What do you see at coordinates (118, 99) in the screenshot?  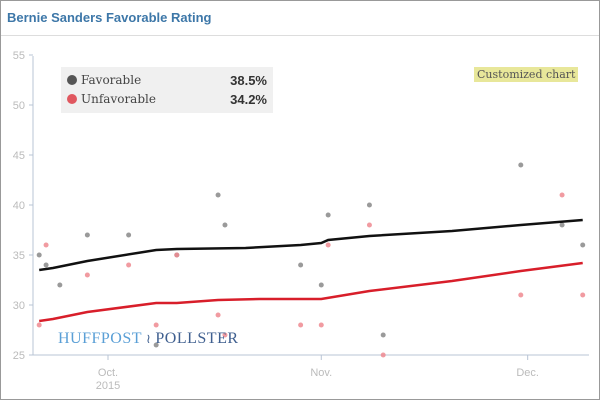 I see `legend-label: Unfavorable` at bounding box center [118, 99].